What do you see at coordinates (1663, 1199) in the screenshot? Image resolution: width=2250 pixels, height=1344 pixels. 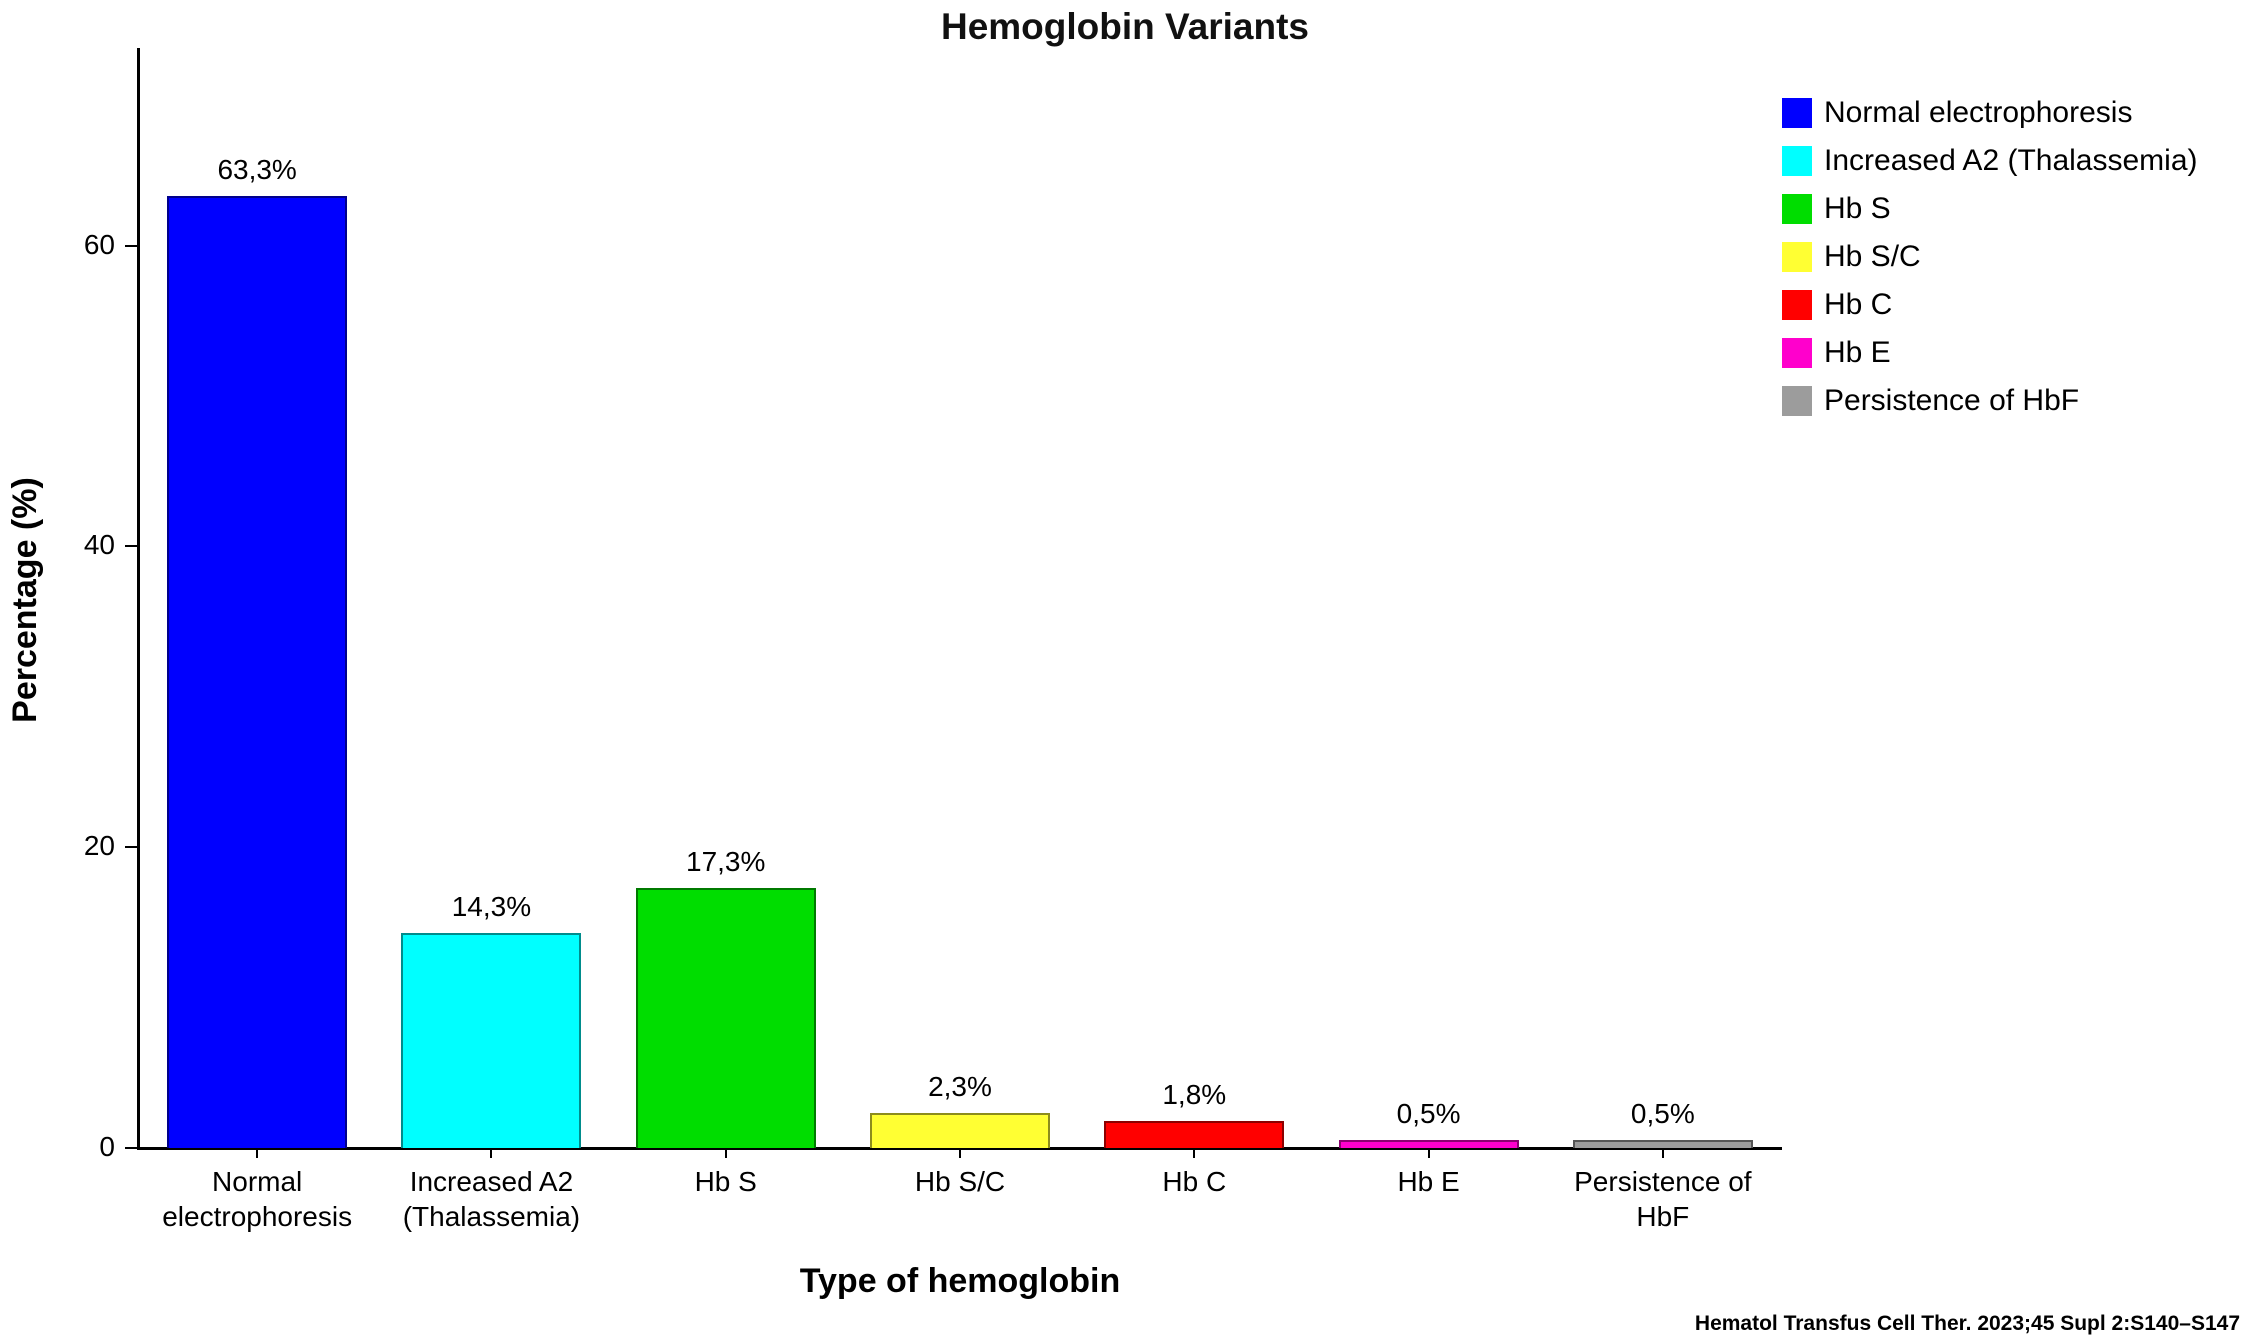 I see `x-tick-label: Persistence of HbF` at bounding box center [1663, 1199].